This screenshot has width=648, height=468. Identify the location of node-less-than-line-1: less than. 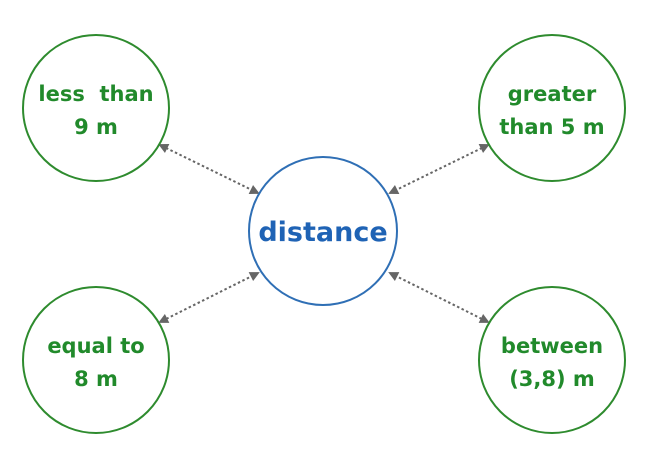
(95, 94).